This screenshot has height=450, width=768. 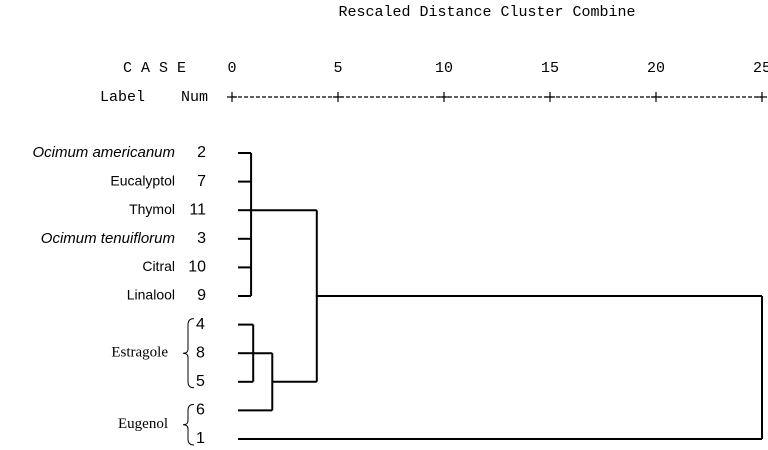 I want to click on case-num: 2, so click(x=201, y=152).